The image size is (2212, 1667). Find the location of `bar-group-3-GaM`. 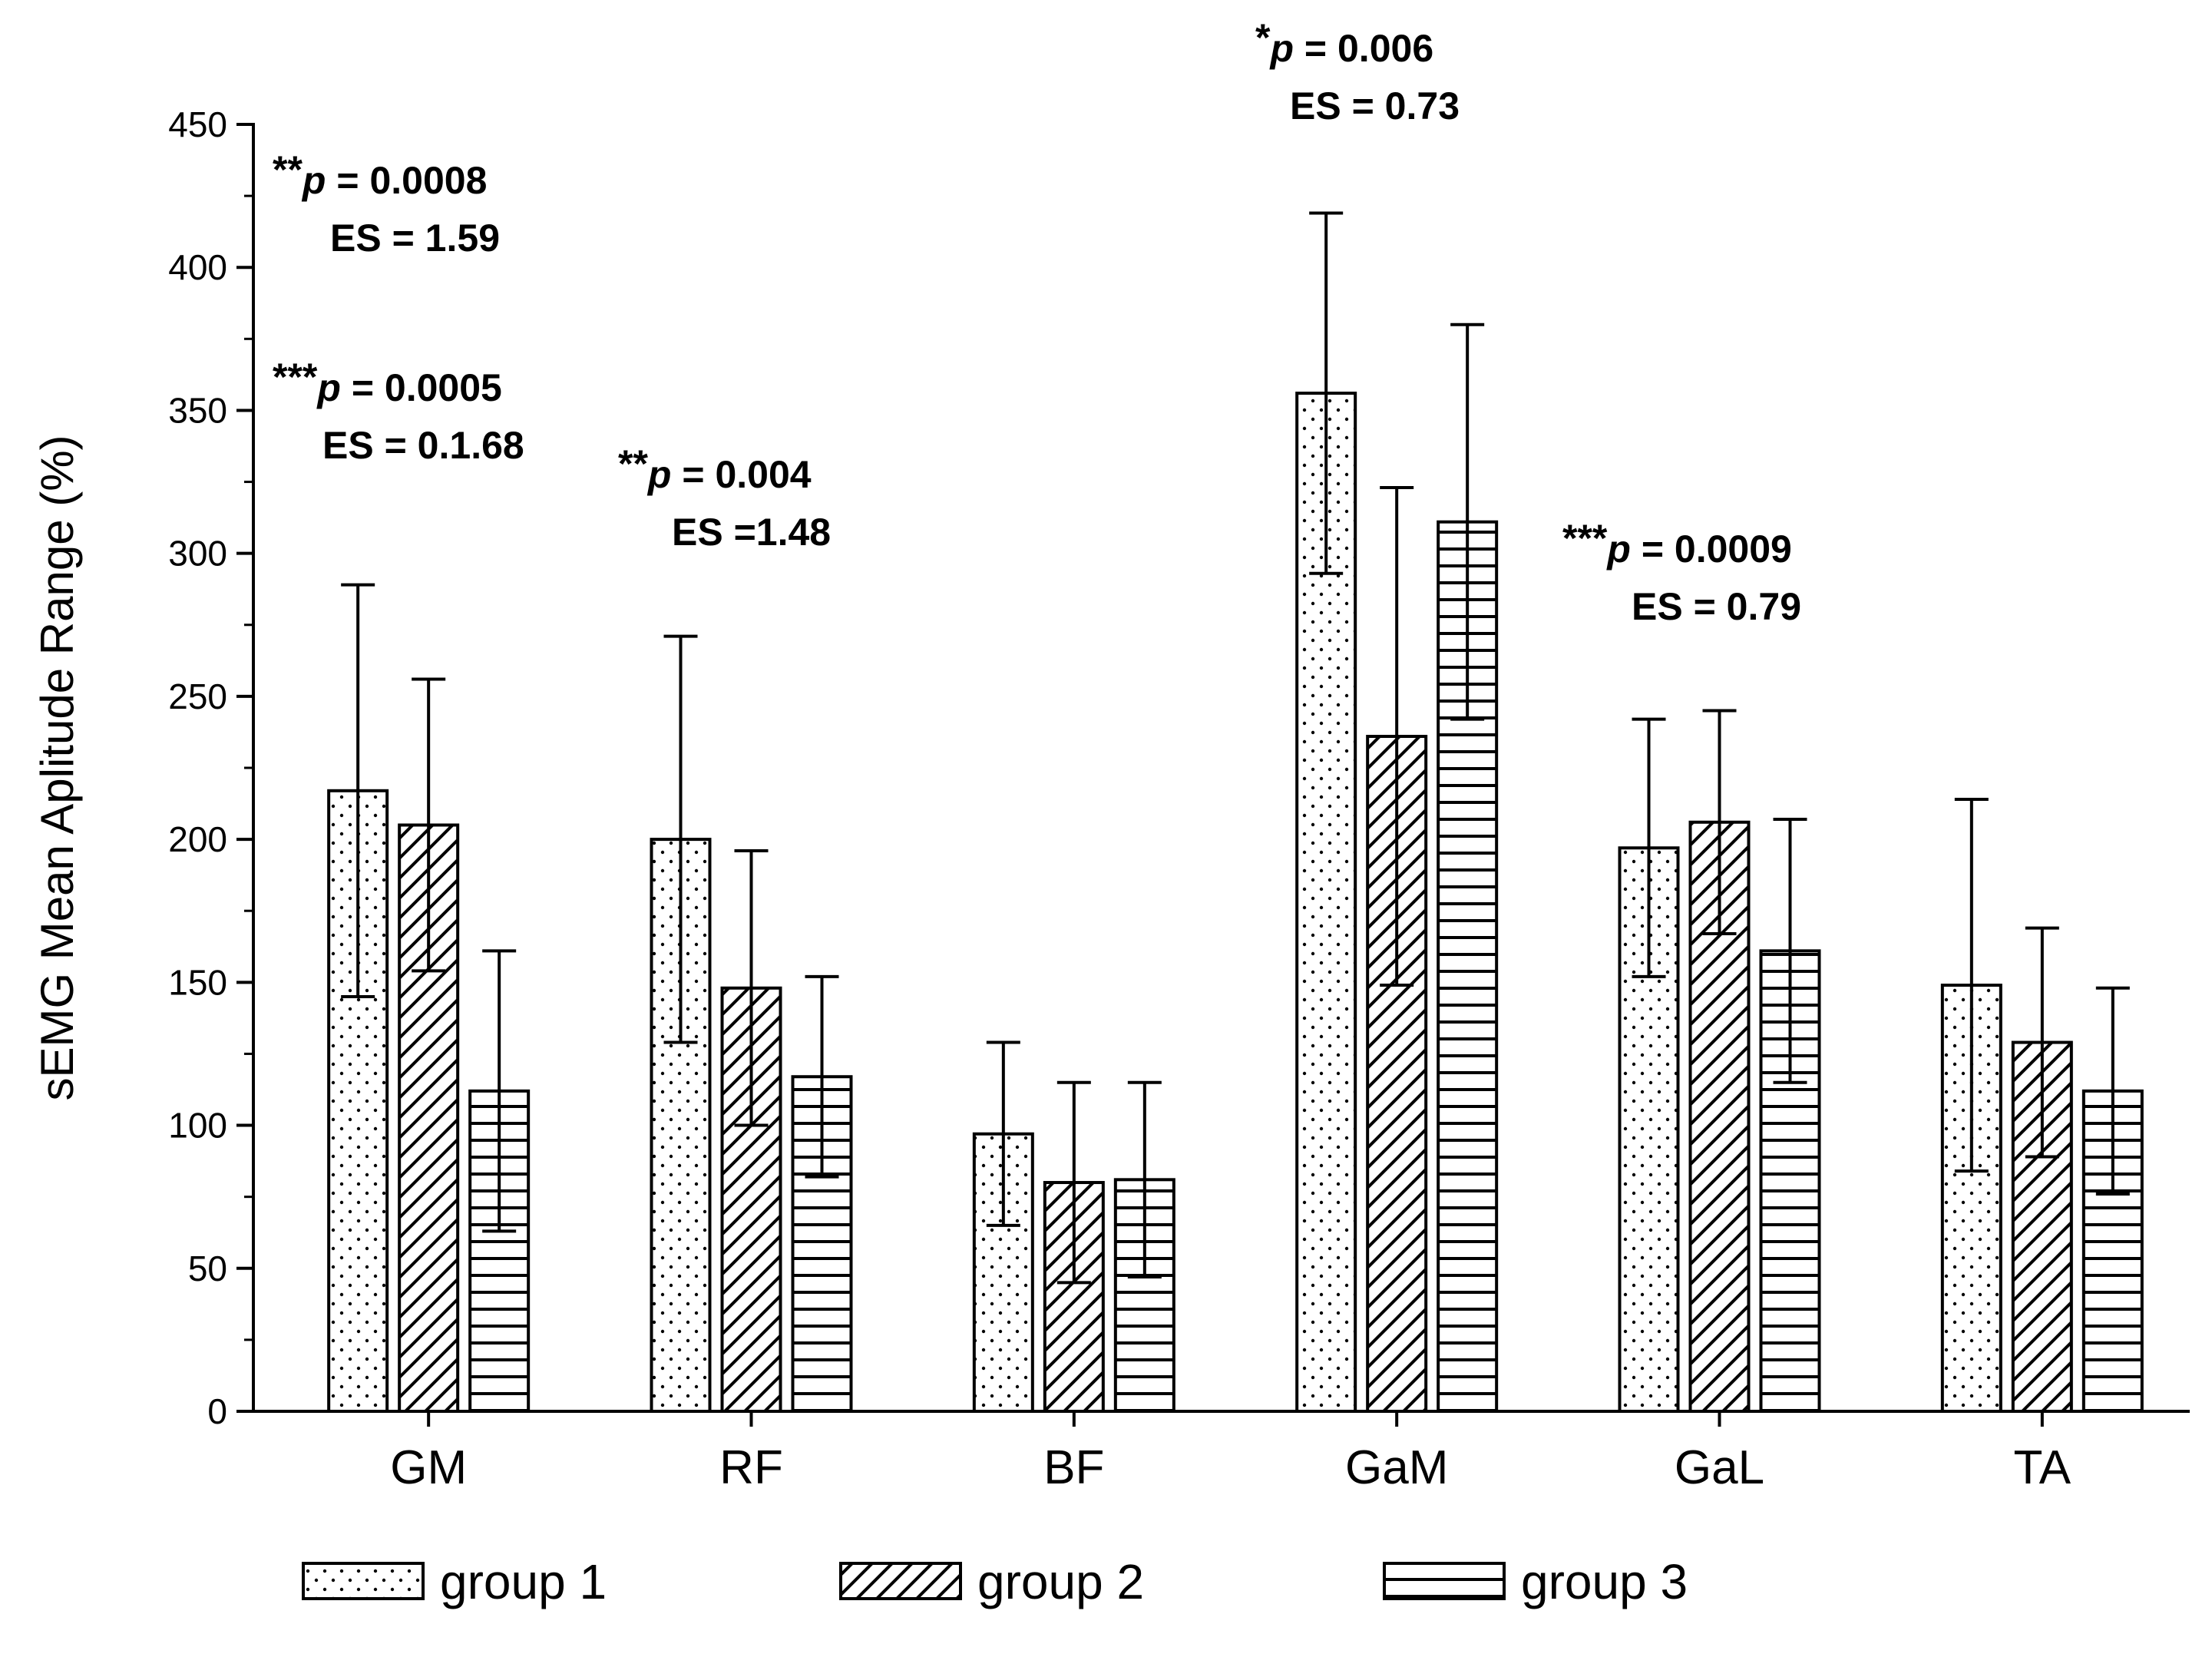

bar-group-3-GaM is located at coordinates (1468, 966).